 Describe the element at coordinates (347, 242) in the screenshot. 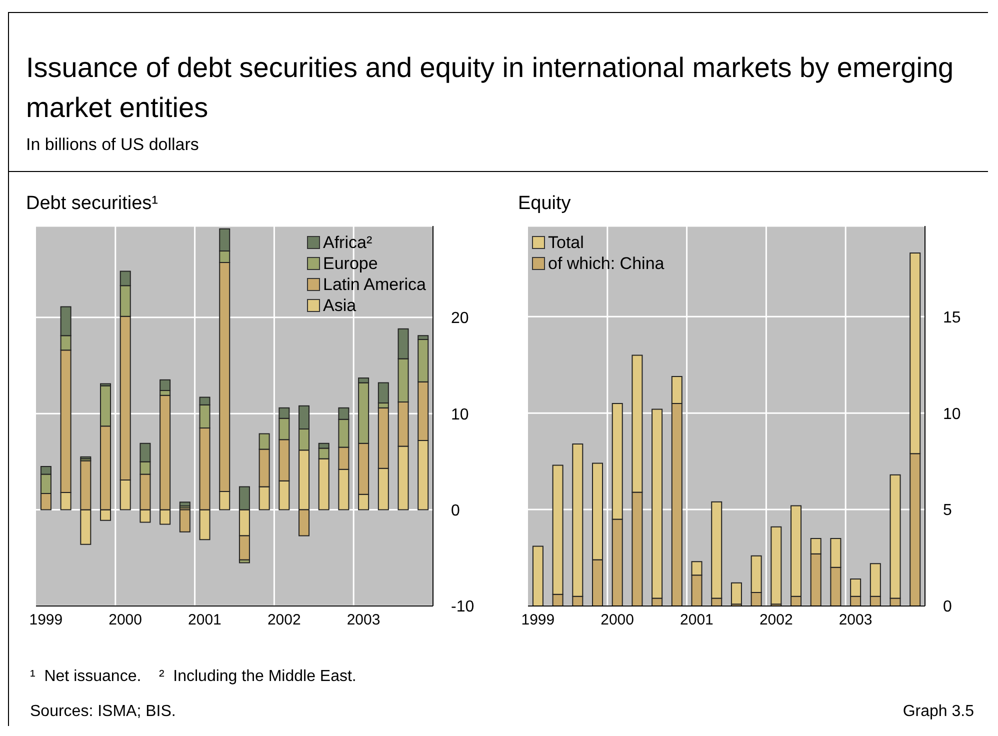

I see `legend-label: Africa²` at that location.